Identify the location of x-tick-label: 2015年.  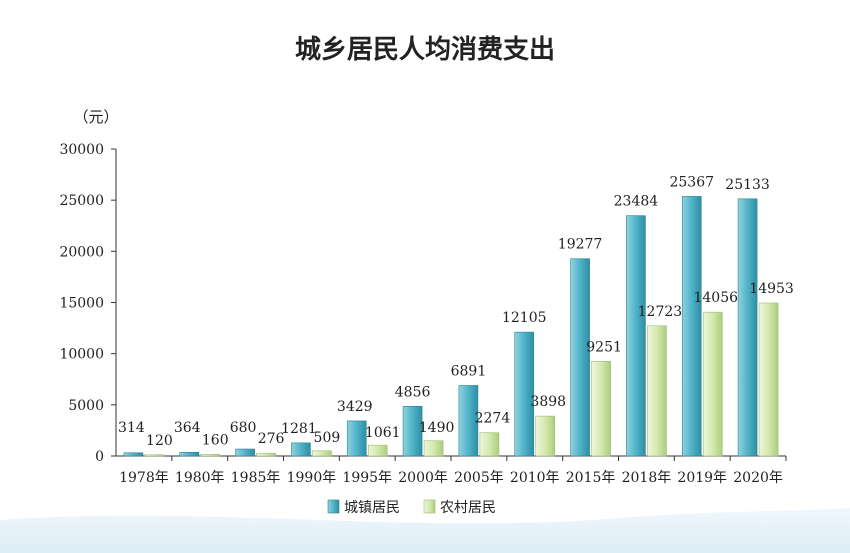
(591, 478).